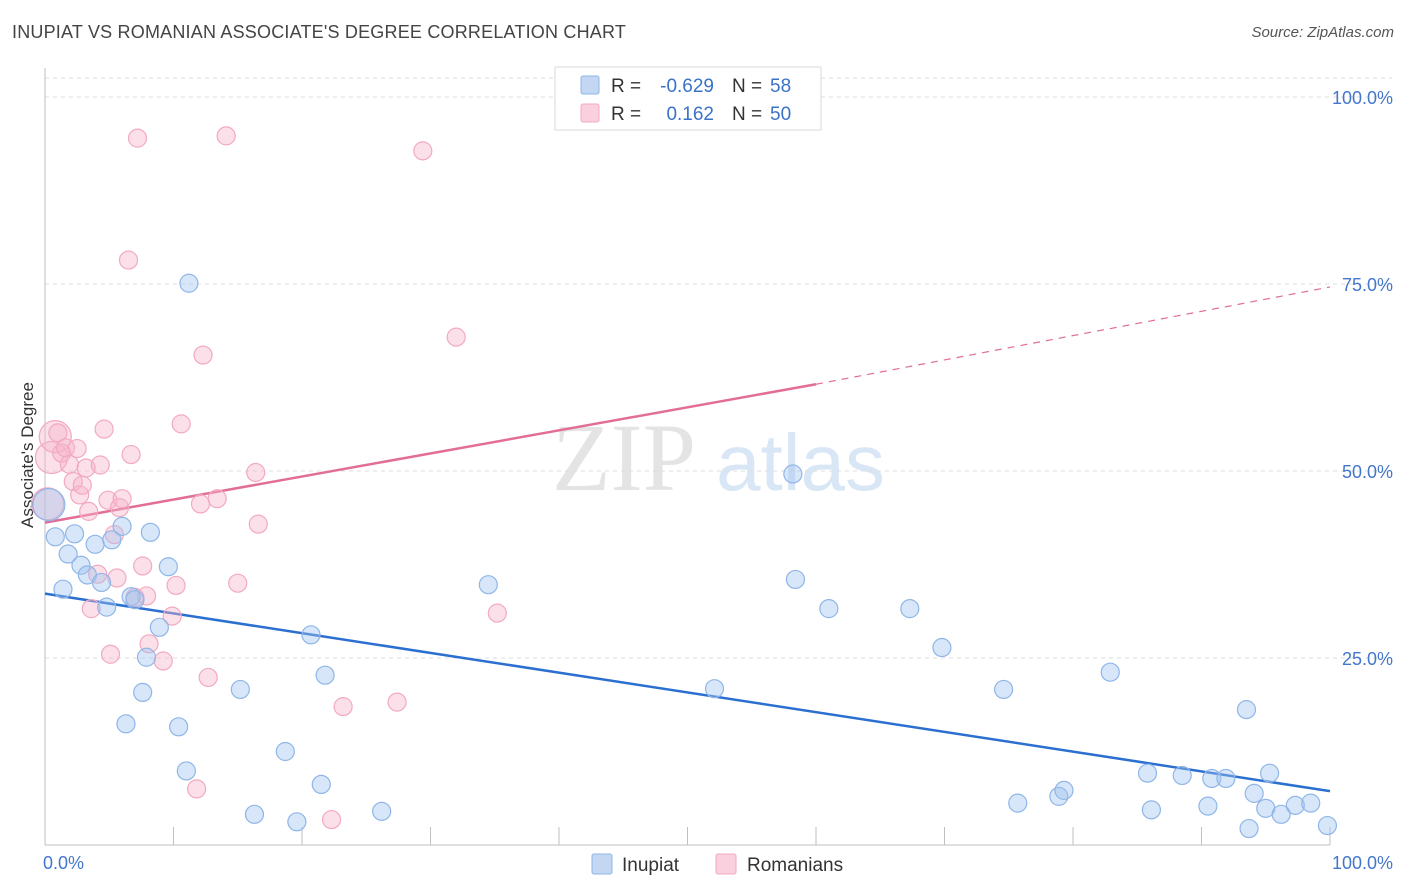  Describe the element at coordinates (1073, 335) in the screenshot. I see `trend-line-romanian-extension` at that location.